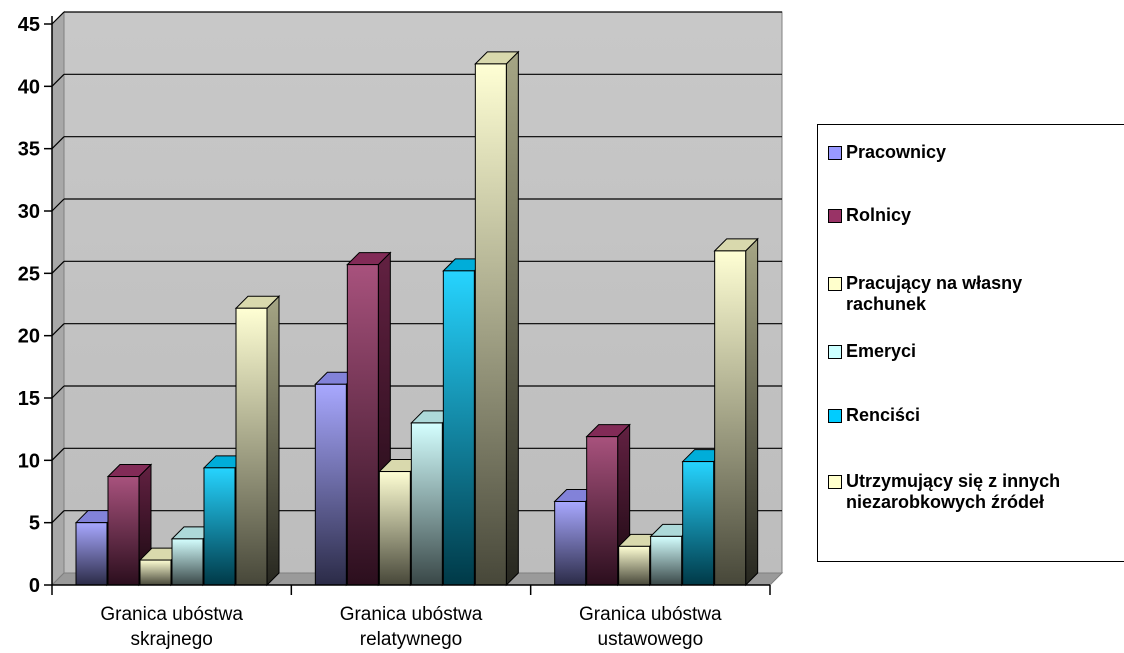 This screenshot has width=1124, height=653. I want to click on legend-item: Pracujący na własny rachunek, so click(925, 294).